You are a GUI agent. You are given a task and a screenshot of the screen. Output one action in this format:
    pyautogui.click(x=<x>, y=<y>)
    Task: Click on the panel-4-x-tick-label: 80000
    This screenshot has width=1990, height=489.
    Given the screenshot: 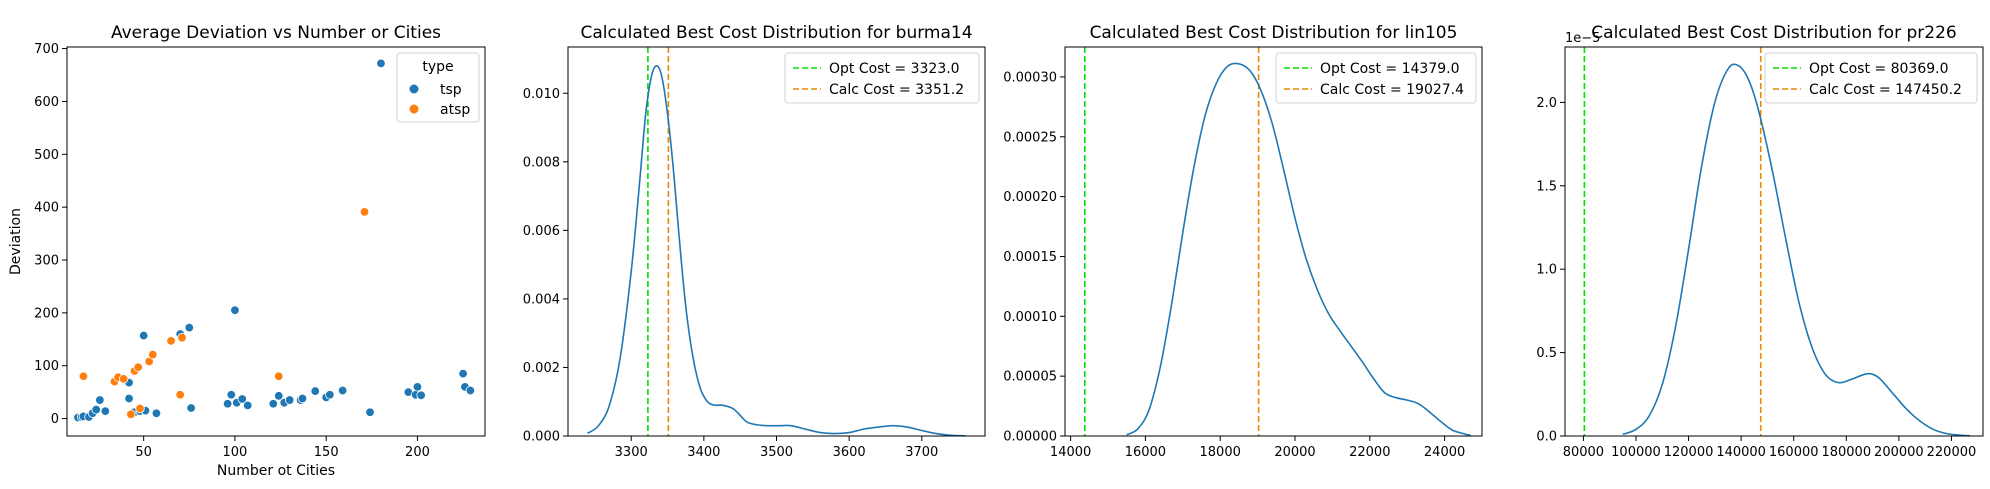 What is the action you would take?
    pyautogui.click(x=1583, y=452)
    